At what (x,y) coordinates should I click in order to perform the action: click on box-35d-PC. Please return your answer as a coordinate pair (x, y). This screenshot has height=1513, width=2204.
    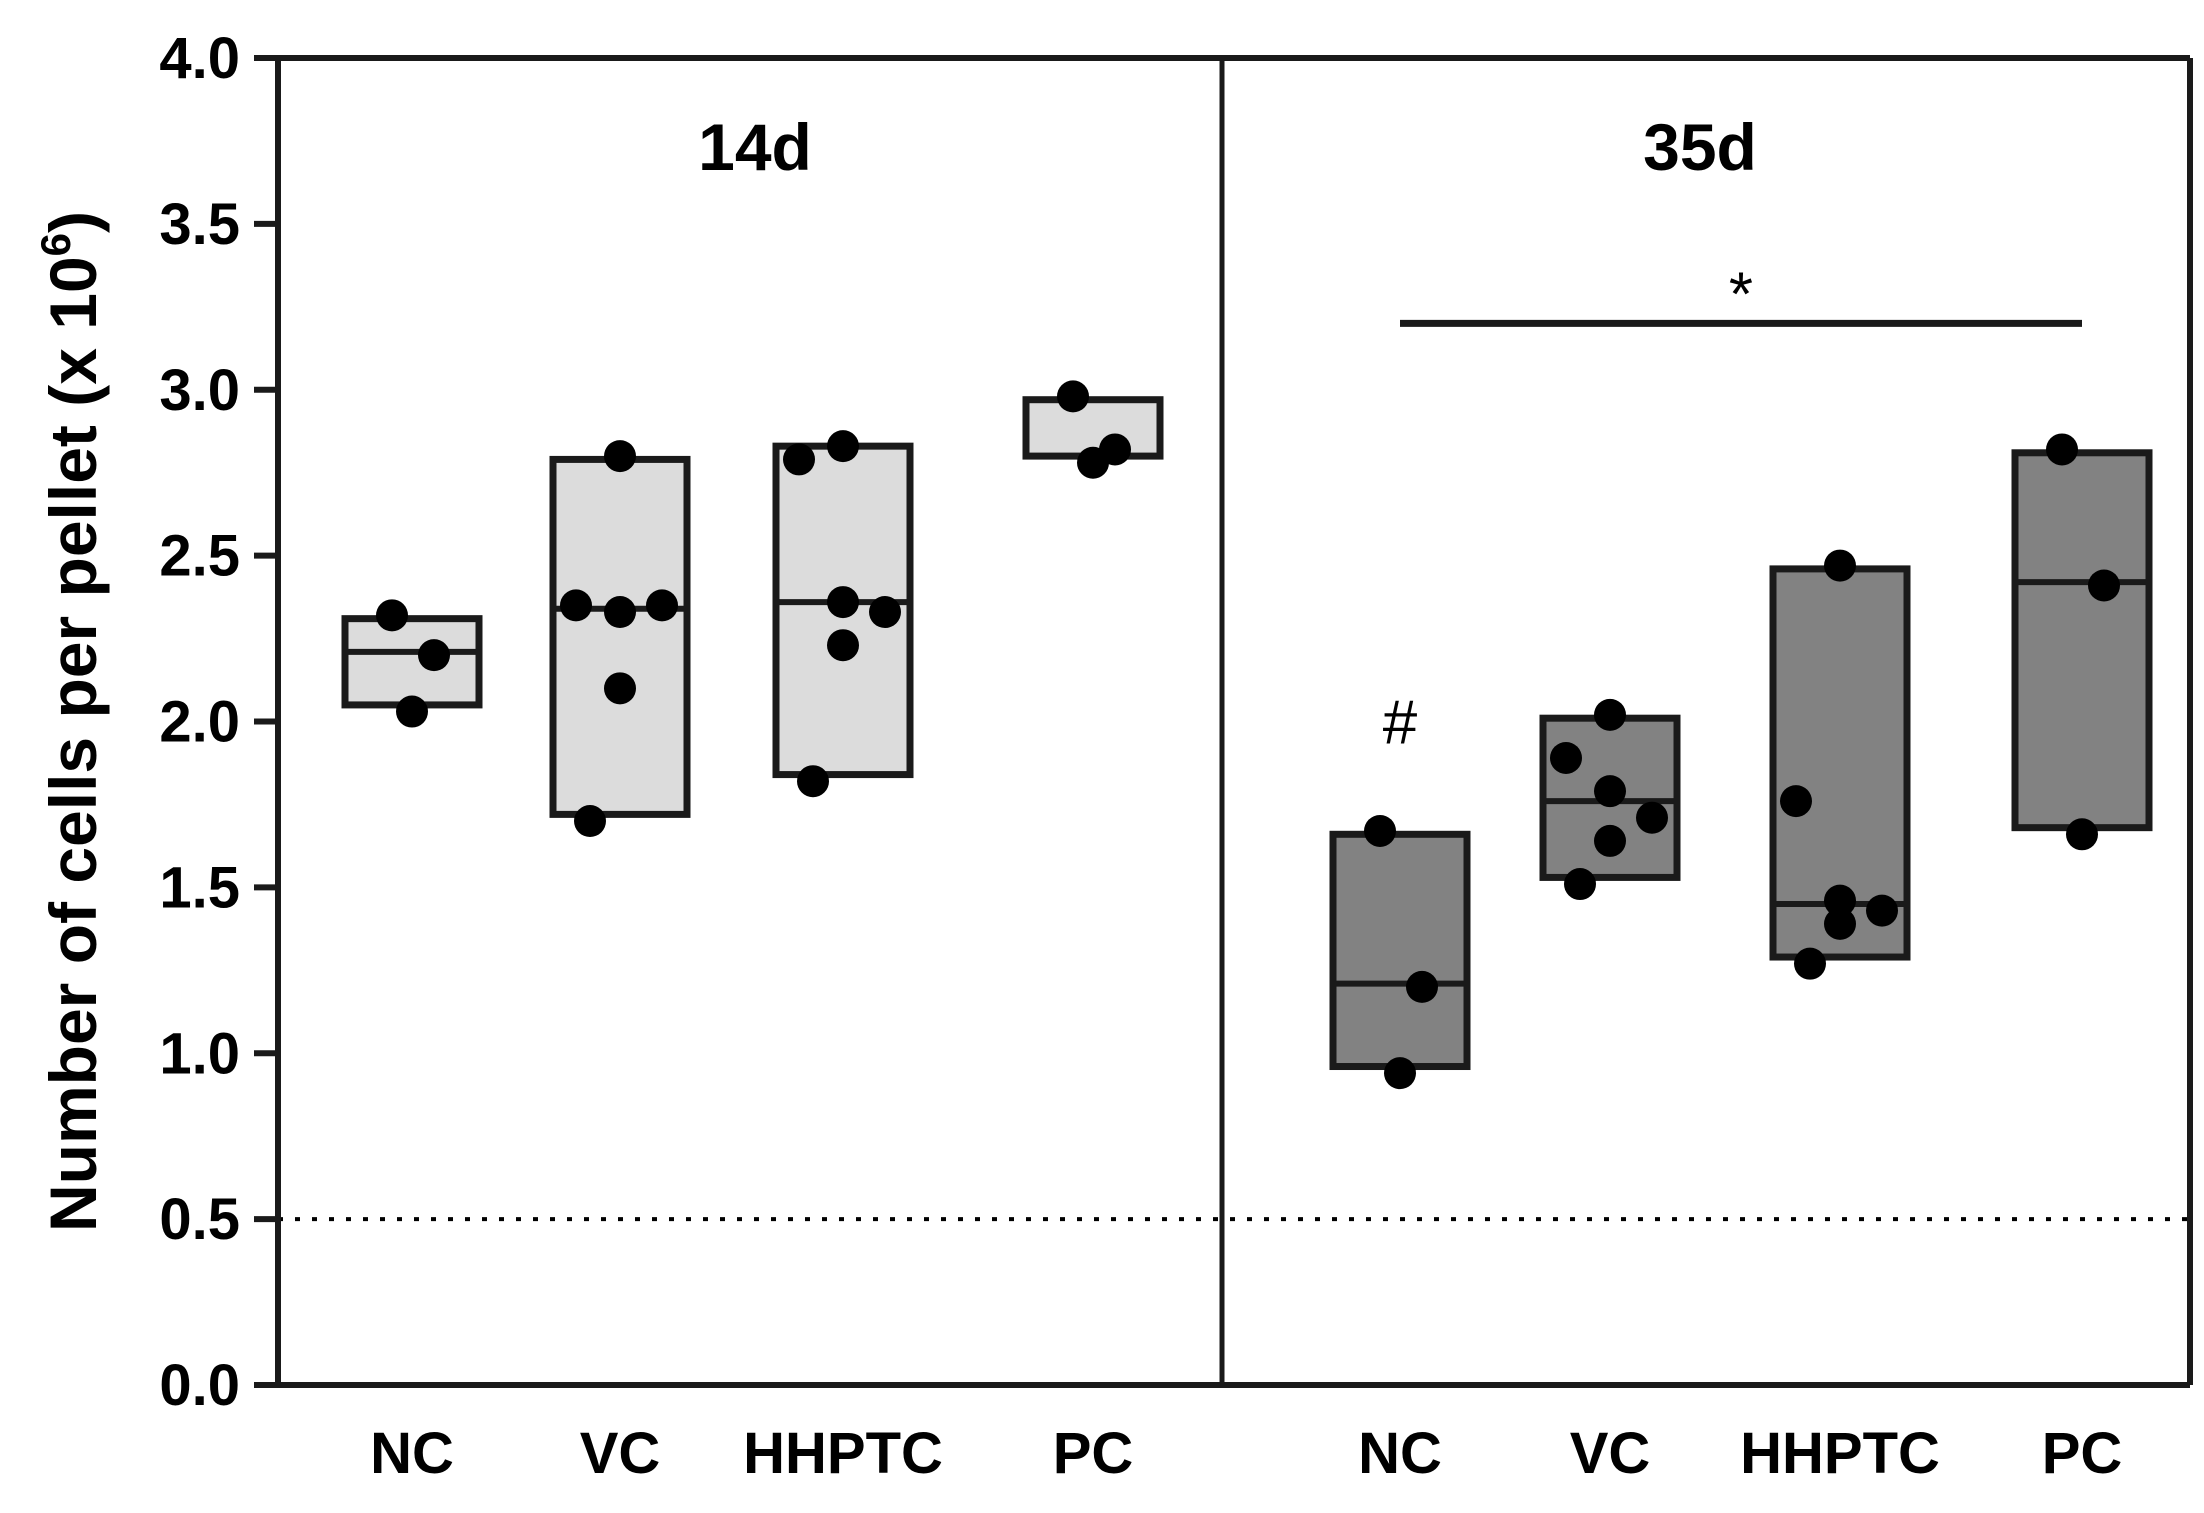
    Looking at the image, I should click on (2082, 640).